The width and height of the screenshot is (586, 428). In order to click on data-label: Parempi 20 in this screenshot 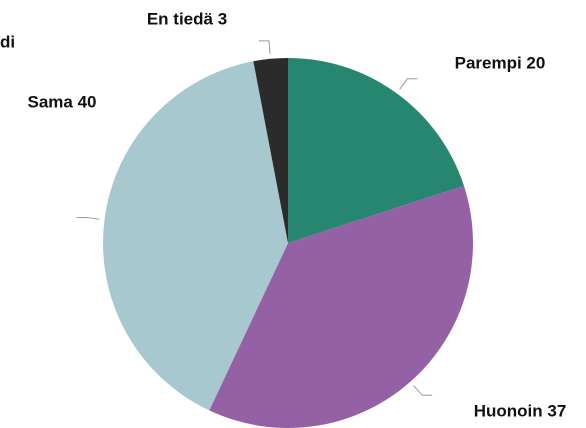, I will do `click(500, 62)`.